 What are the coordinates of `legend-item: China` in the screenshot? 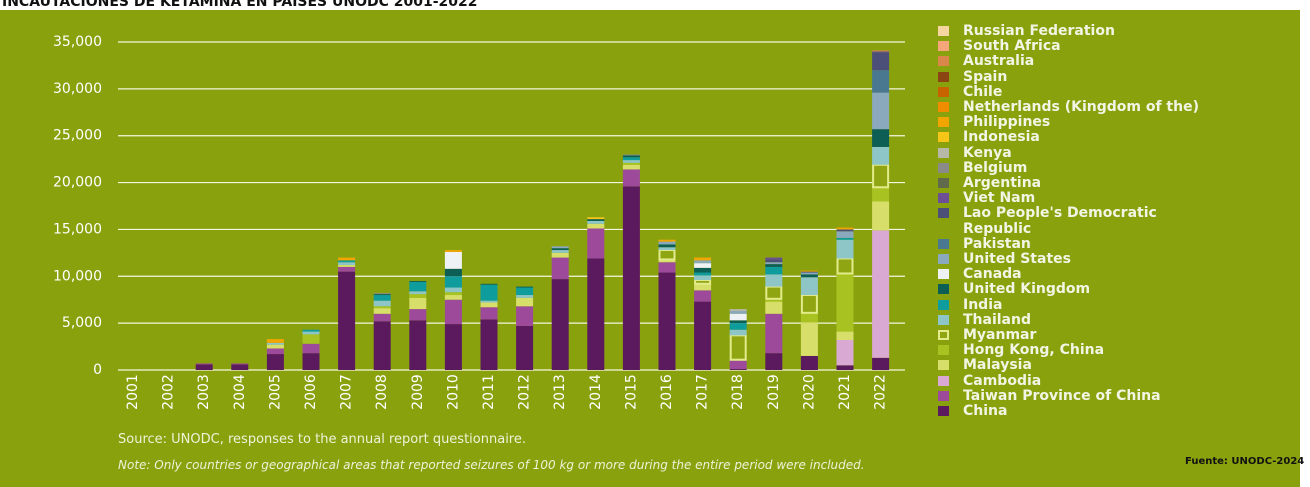 It's located at (1070, 411).